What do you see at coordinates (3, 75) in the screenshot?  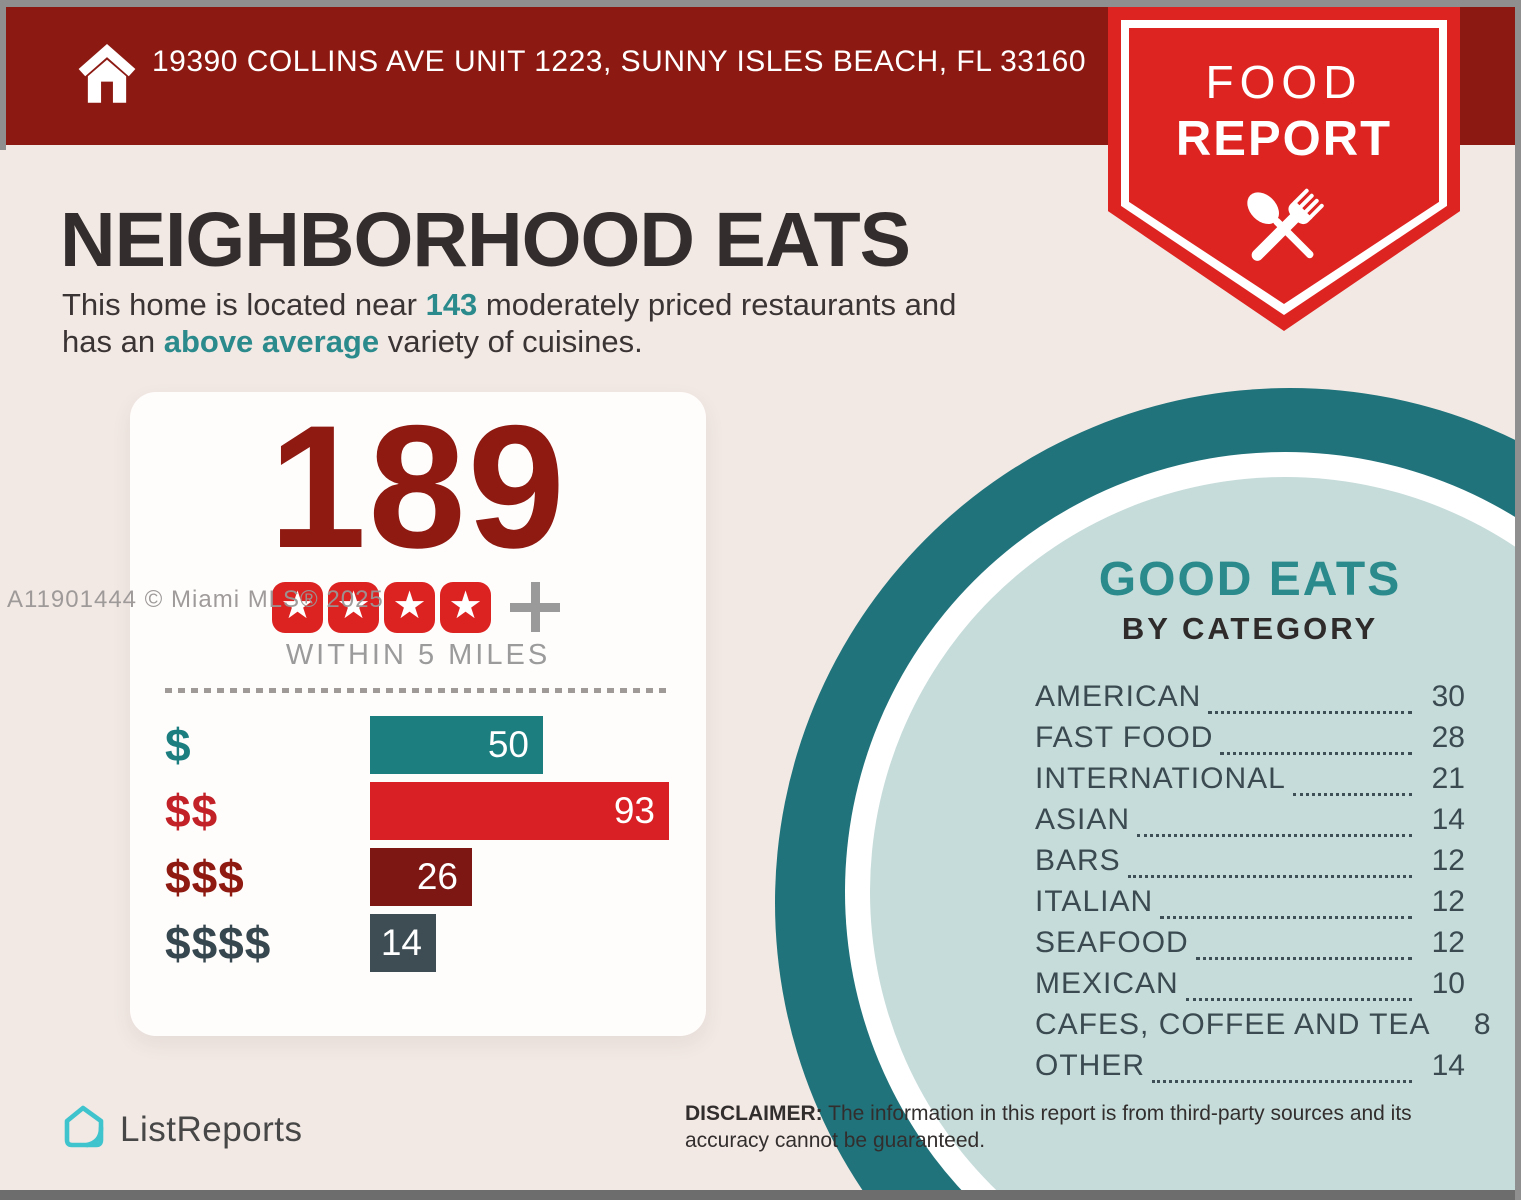 I see `frame-left-edge` at bounding box center [3, 75].